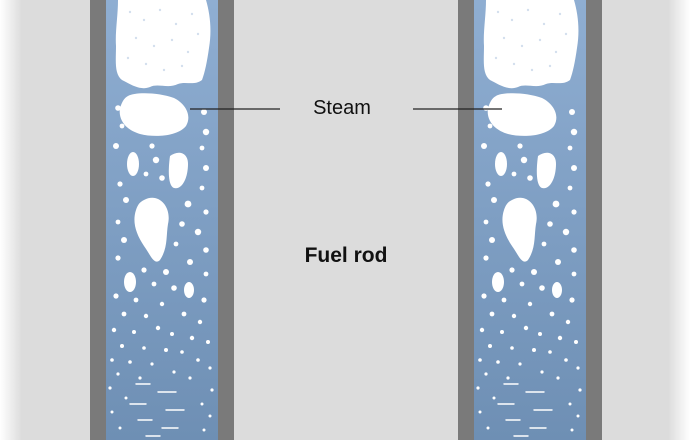 Image resolution: width=690 pixels, height=440 pixels. I want to click on right-edge-fade, so click(679, 220).